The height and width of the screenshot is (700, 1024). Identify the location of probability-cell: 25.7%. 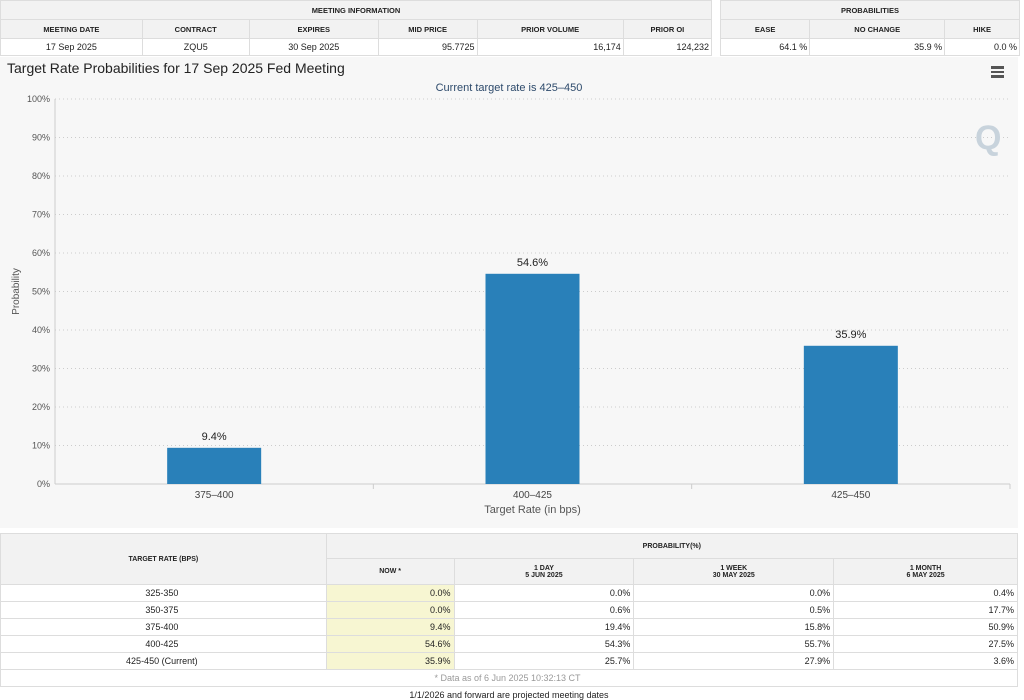
(544, 661).